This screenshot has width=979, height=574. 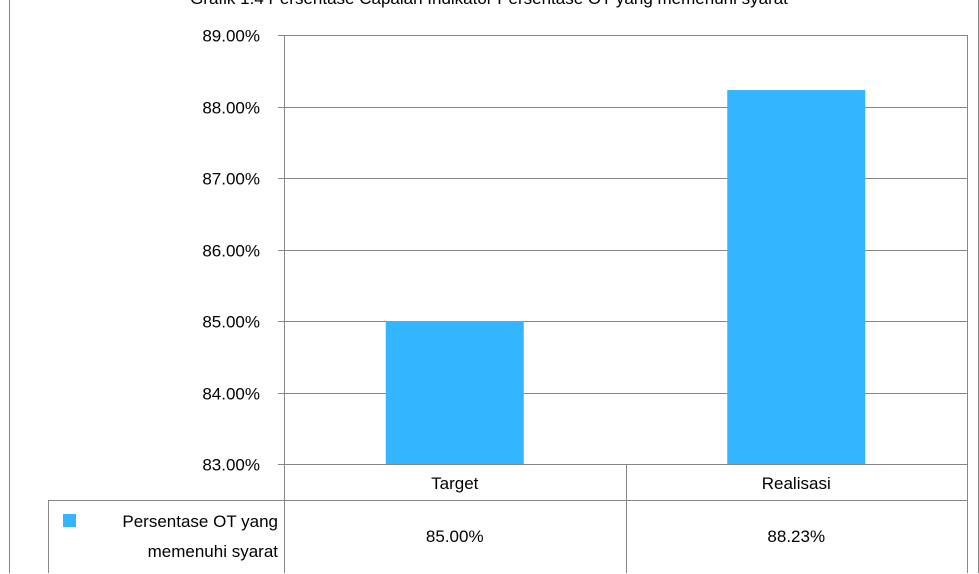 What do you see at coordinates (231, 179) in the screenshot?
I see `y-tick-label: 87.00%` at bounding box center [231, 179].